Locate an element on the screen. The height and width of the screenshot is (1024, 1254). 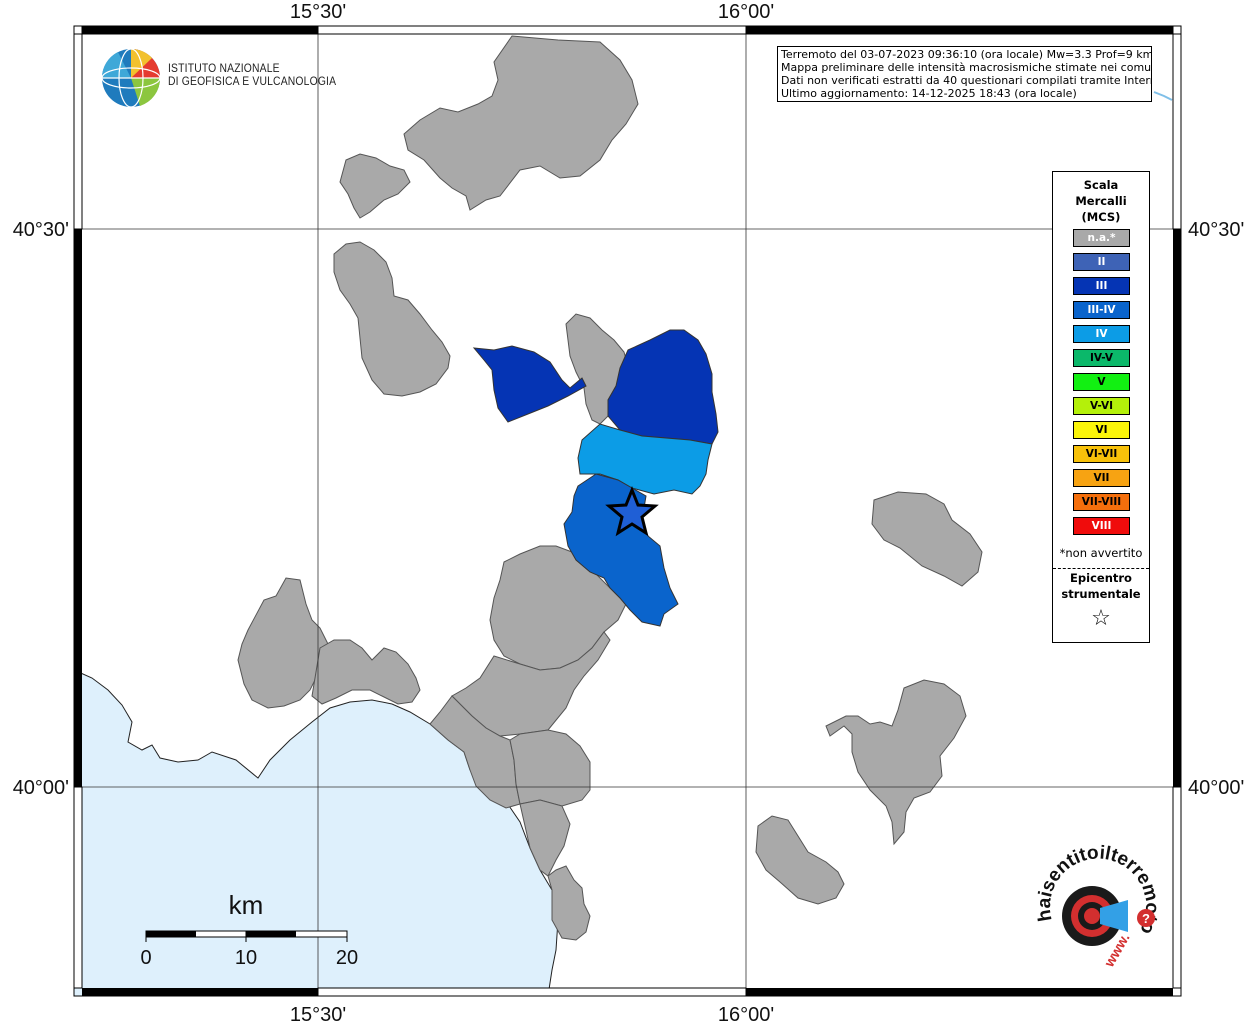
legend-swatch: III is located at coordinates (1101, 286).